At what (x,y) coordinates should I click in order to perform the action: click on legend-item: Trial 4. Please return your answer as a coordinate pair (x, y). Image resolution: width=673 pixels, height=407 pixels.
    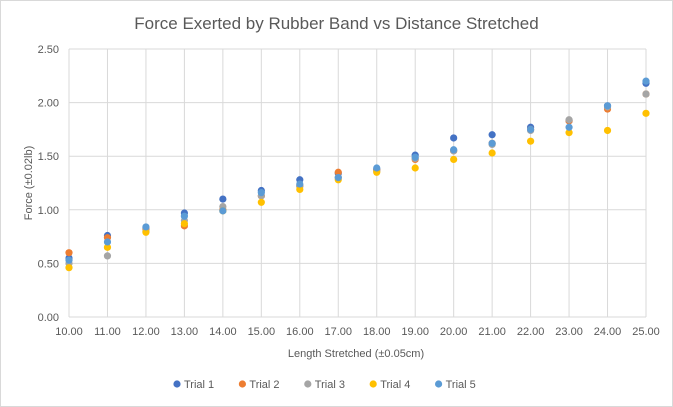
    Looking at the image, I should click on (389, 385).